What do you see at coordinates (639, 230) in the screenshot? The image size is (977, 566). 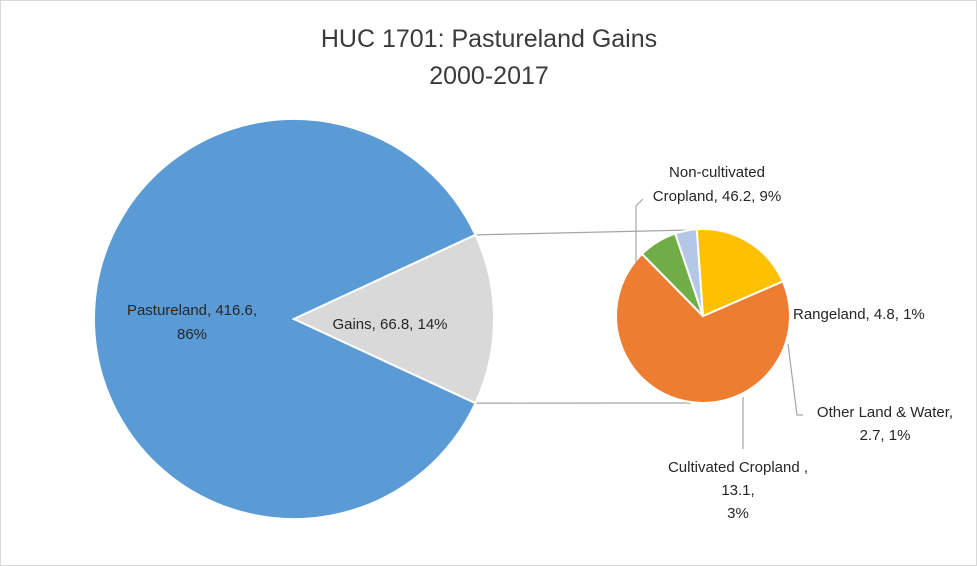 I see `leader-noncultivated` at bounding box center [639, 230].